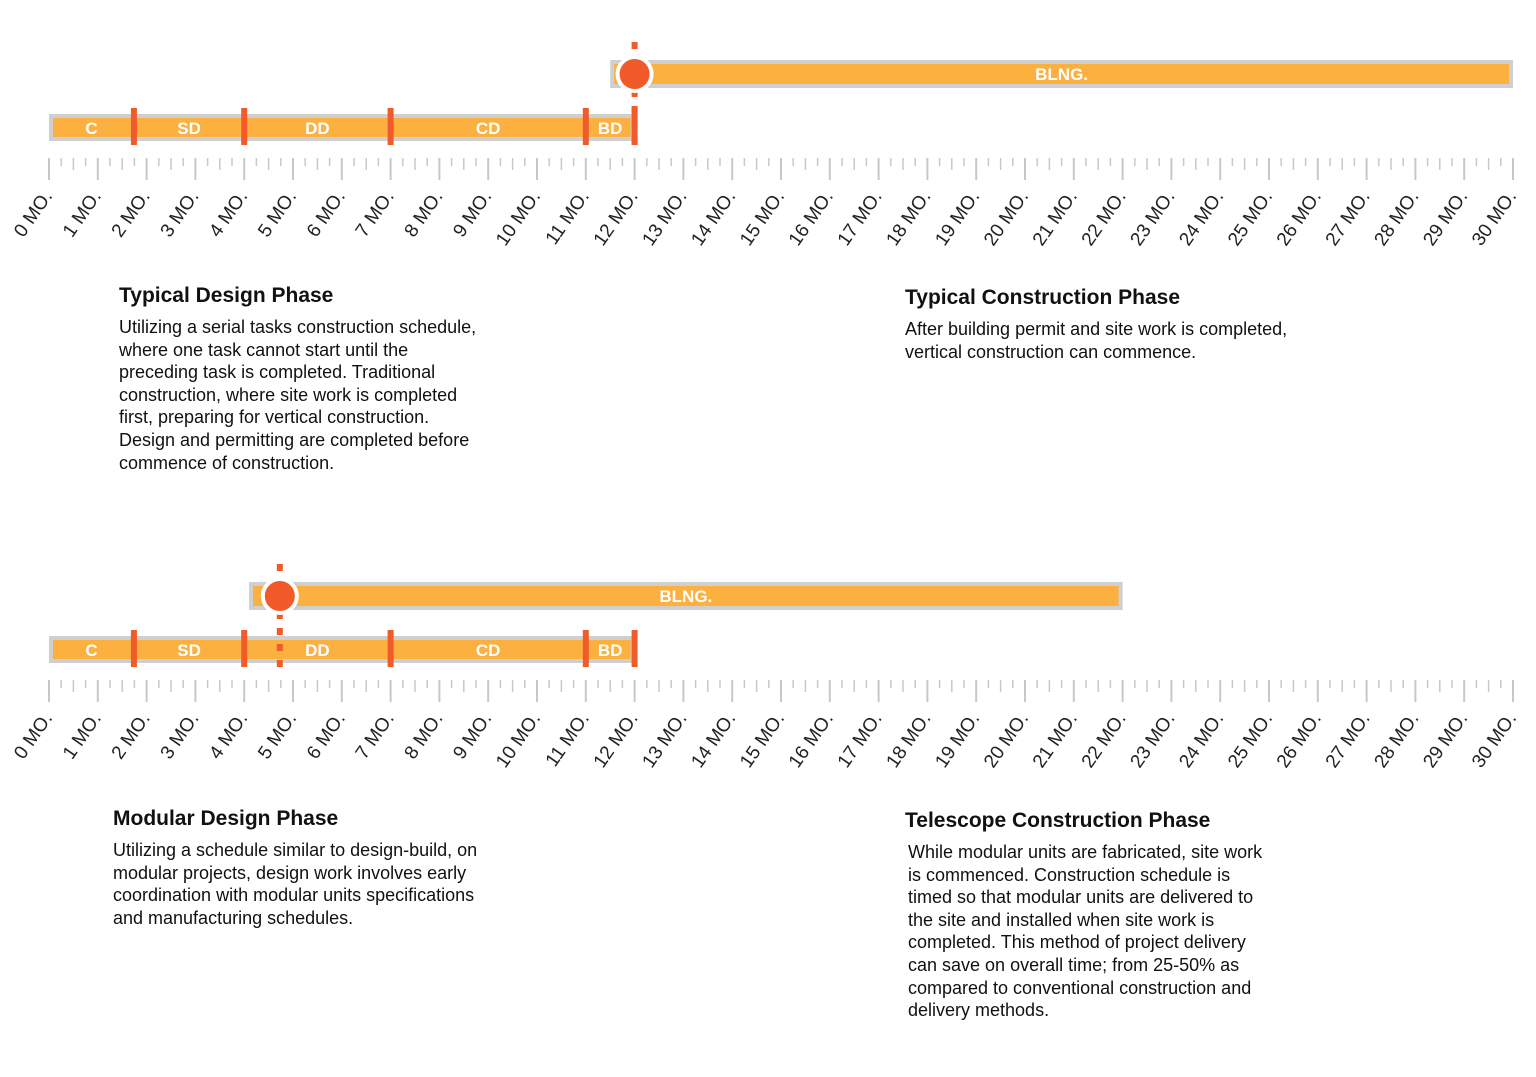 This screenshot has width=1536, height=1077. I want to click on axis-tick-label: 3 MO., so click(180, 214).